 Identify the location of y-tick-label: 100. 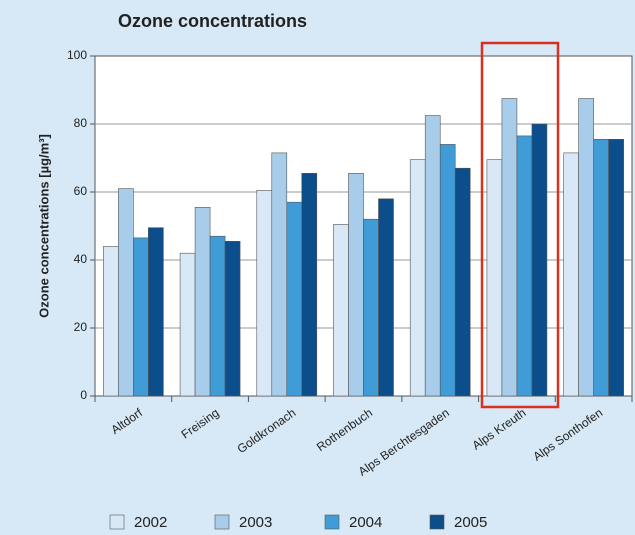
(77, 55).